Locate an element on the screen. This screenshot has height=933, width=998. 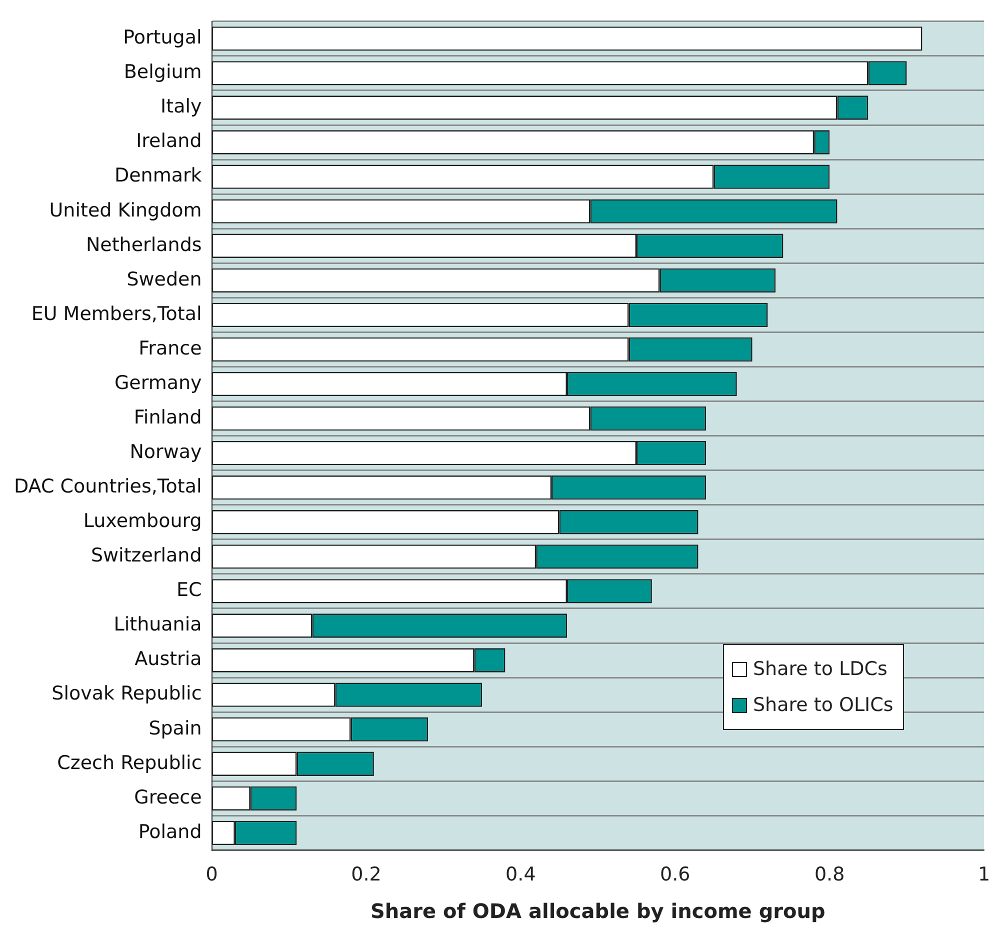
y-tick-label: Slovak Republic is located at coordinates (127, 693).